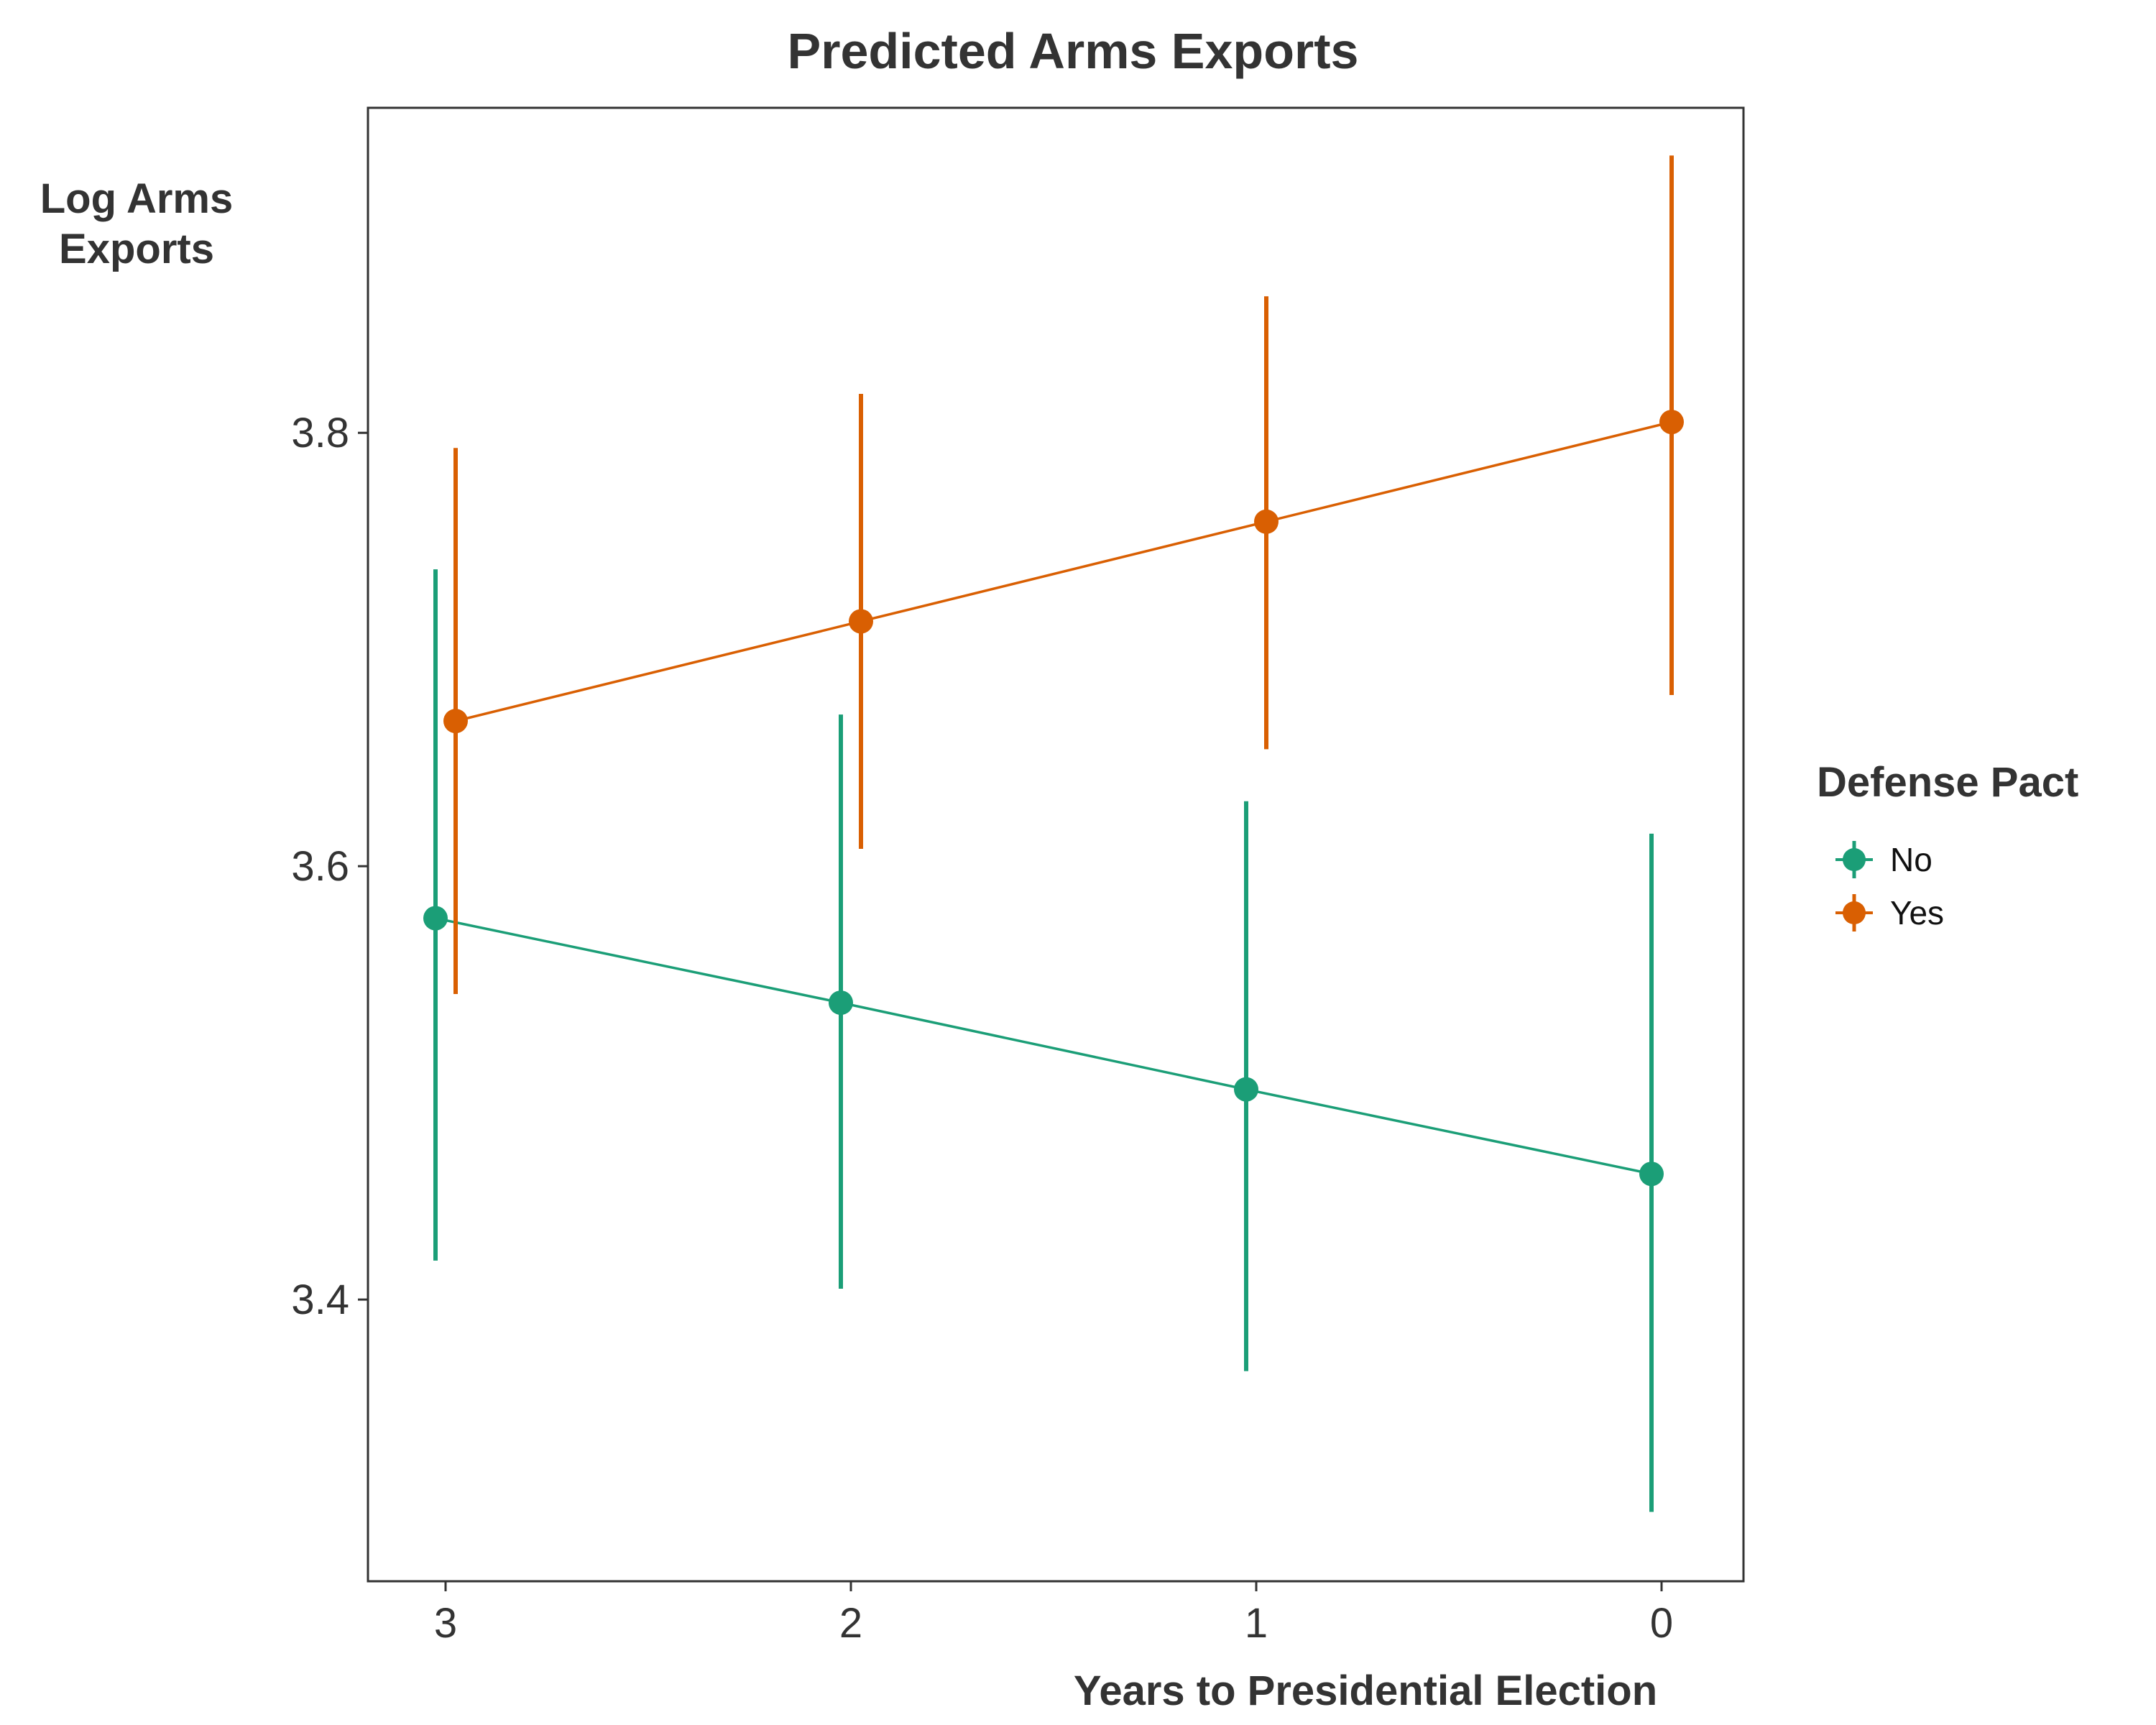 The height and width of the screenshot is (1725, 2156). Describe the element at coordinates (320, 1299) in the screenshot. I see `y-tick-label: 3.4` at that location.